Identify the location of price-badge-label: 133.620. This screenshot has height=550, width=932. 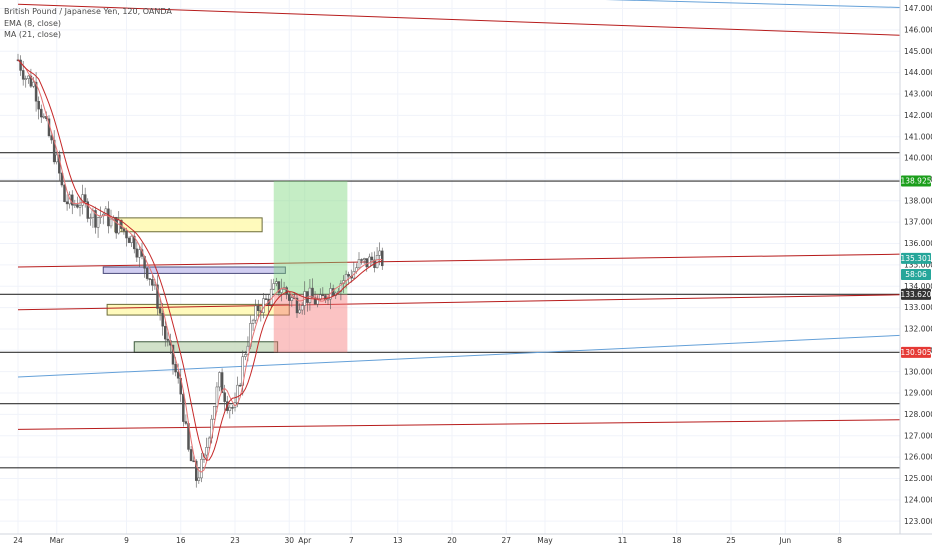
(915, 294).